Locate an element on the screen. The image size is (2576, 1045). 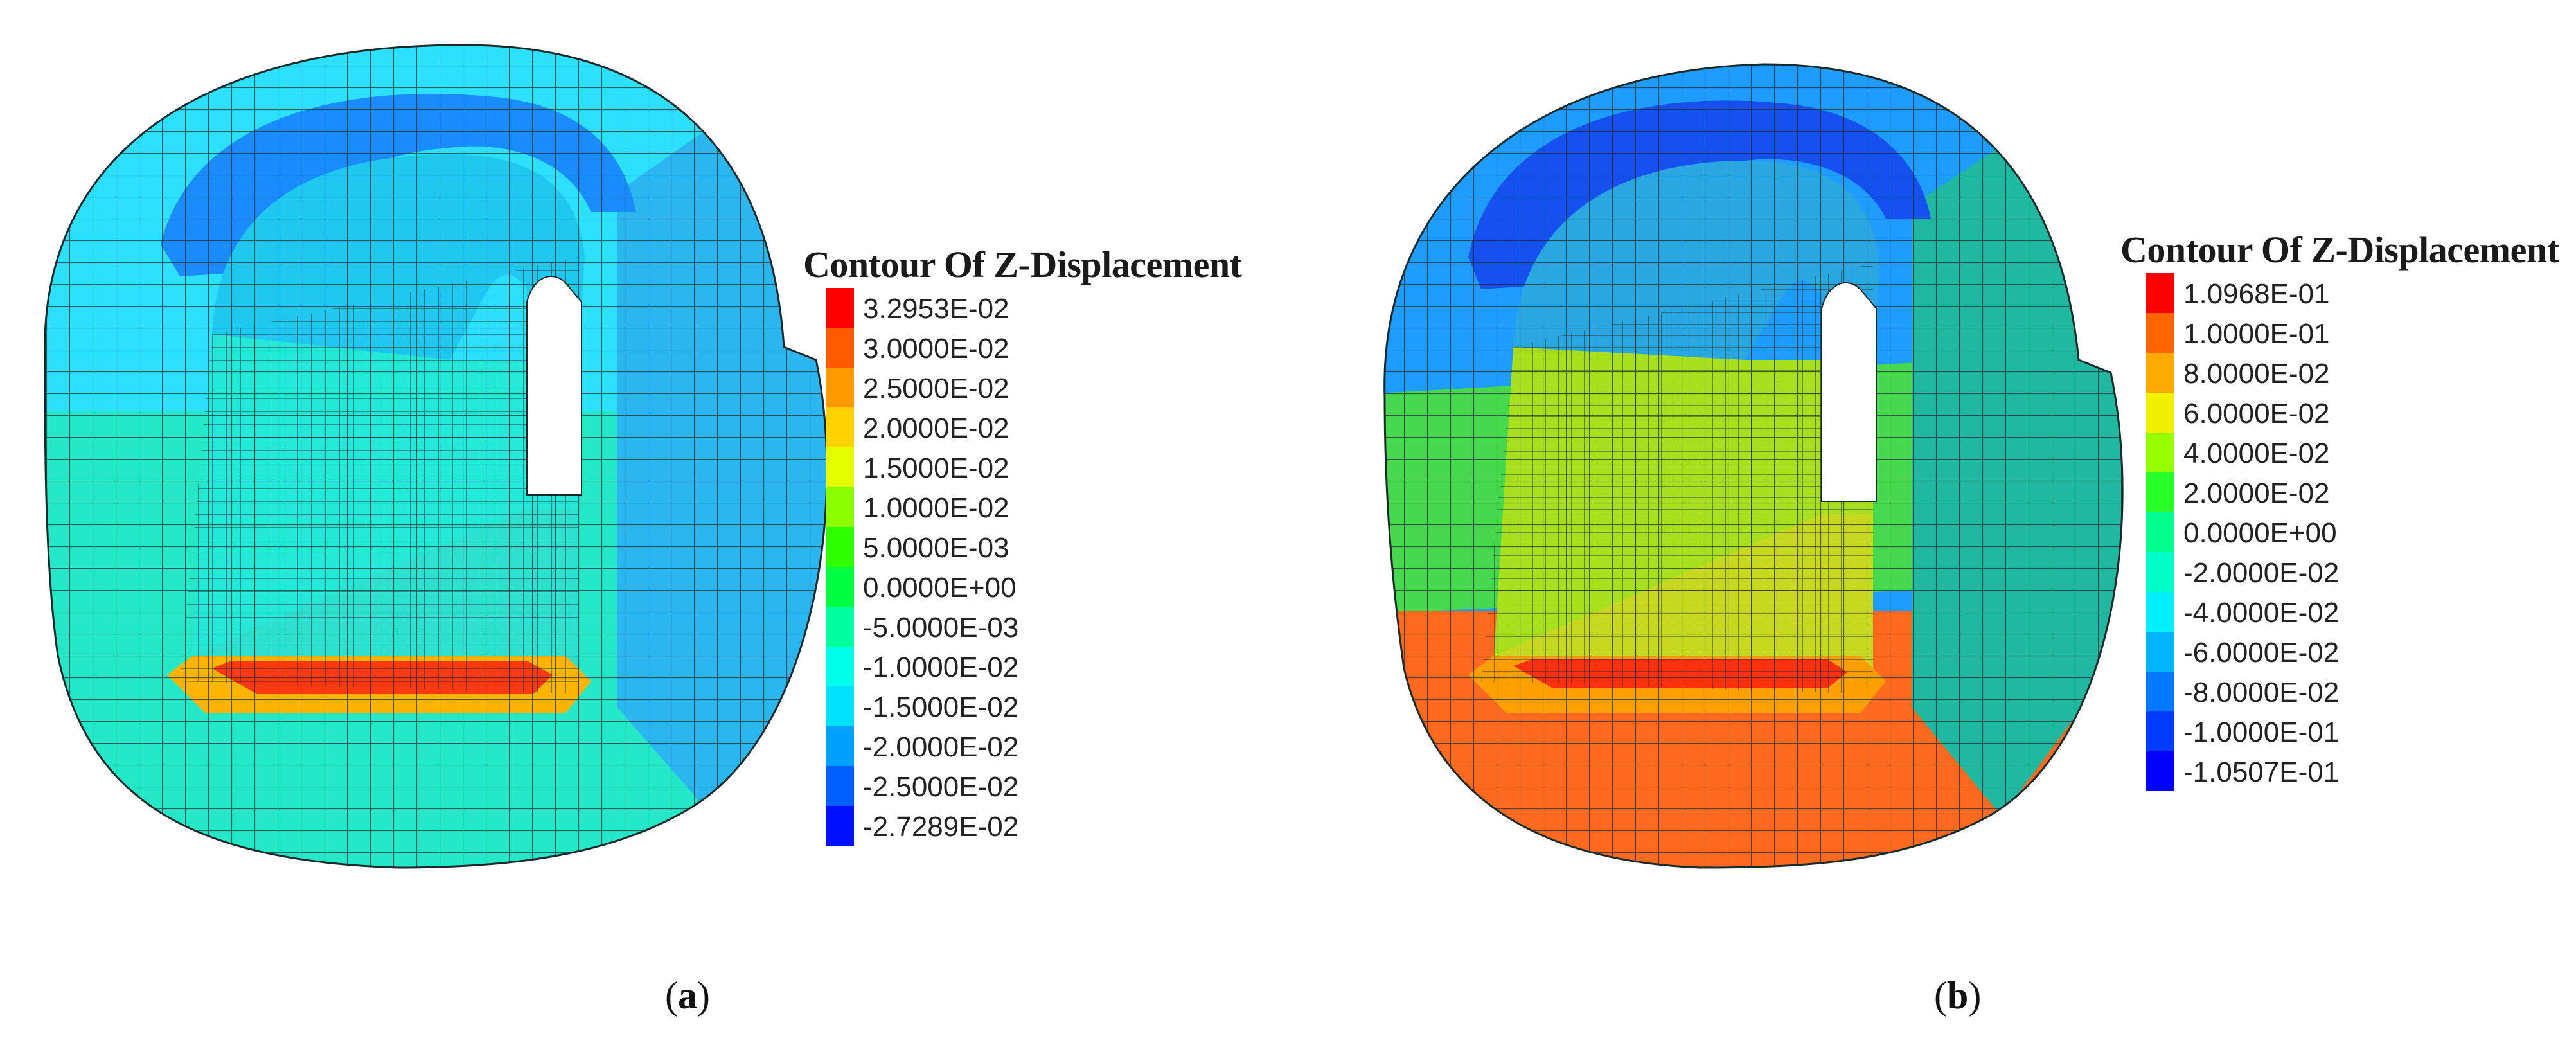
legend-label: -1.5000E-02 is located at coordinates (941, 707).